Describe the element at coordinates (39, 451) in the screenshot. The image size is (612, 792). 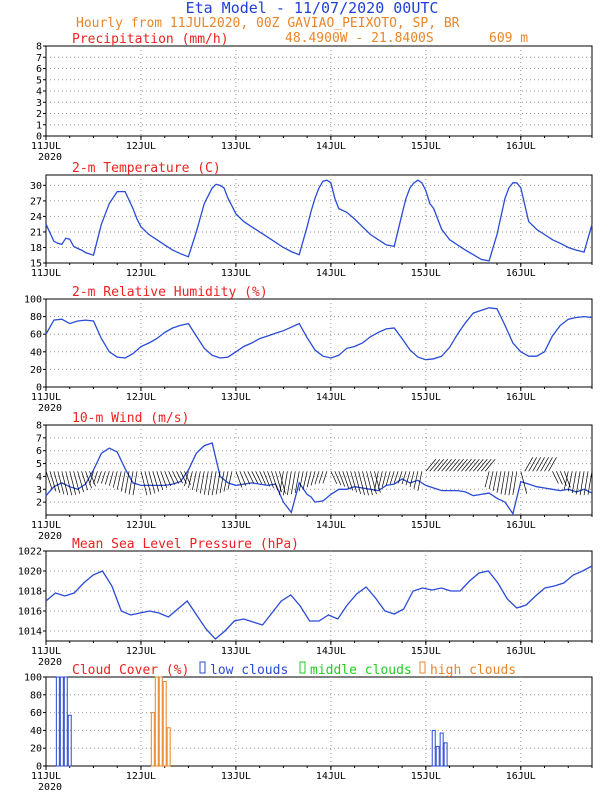
I see `y-tick-label: 6` at that location.